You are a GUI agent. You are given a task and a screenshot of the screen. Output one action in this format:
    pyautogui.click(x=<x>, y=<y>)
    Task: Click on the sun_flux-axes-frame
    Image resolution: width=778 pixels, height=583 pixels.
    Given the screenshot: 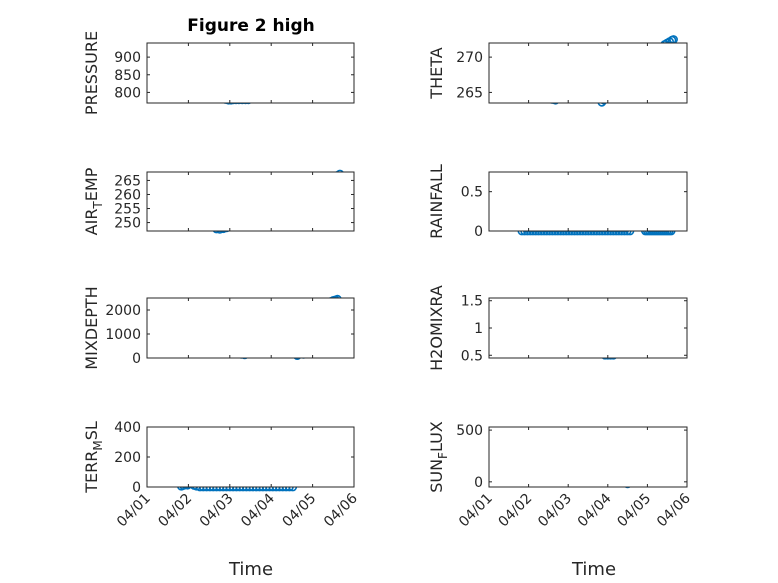 What is the action you would take?
    pyautogui.click(x=588, y=457)
    